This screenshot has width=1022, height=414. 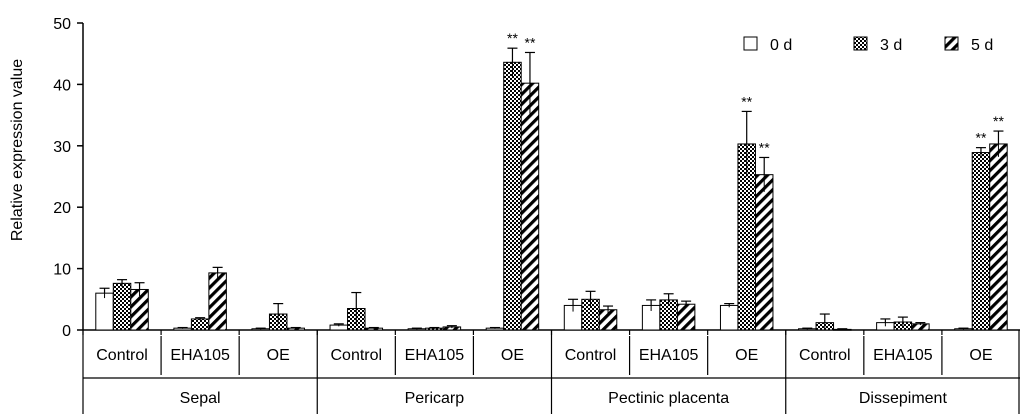 I want to click on legend-label: 3 d, so click(x=891, y=45).